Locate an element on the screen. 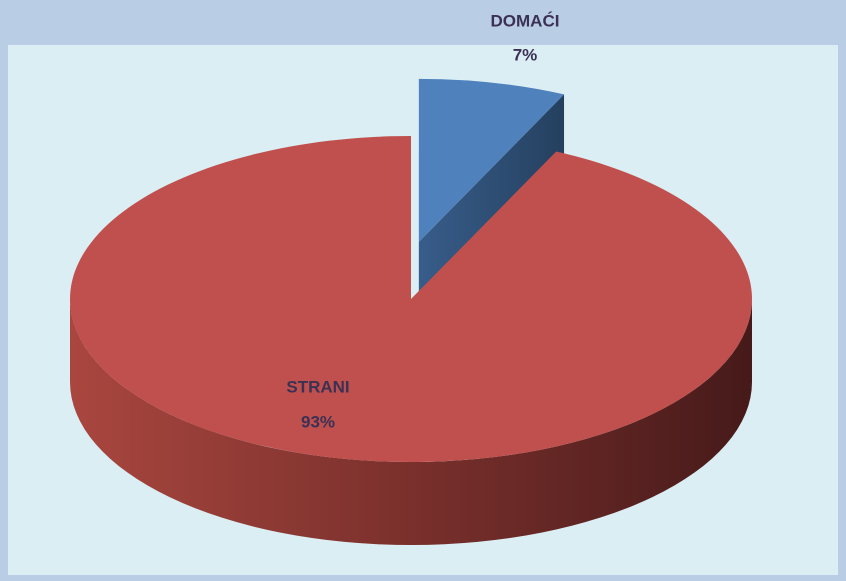  slice-value-label: 7% is located at coordinates (525, 54).